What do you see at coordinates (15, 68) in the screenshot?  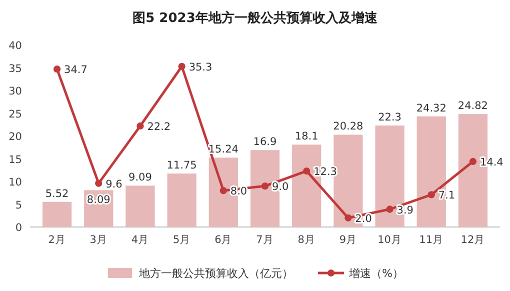 I see `y-tick-label: 35` at bounding box center [15, 68].